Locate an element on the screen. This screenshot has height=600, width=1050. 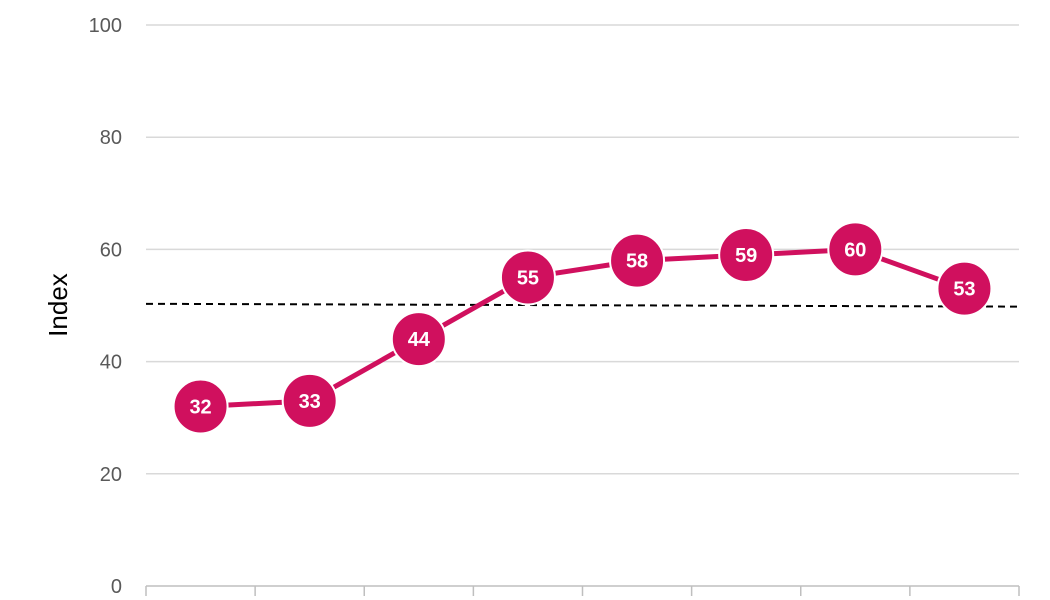
data-label: 53 is located at coordinates (964, 290).